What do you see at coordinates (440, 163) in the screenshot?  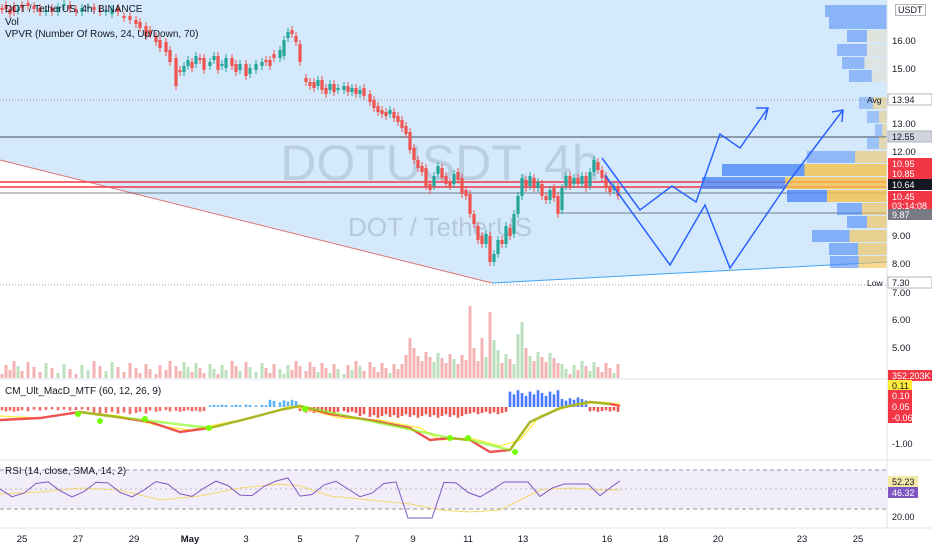 I see `watermark-ticker: DOTUSDT, 4h` at bounding box center [440, 163].